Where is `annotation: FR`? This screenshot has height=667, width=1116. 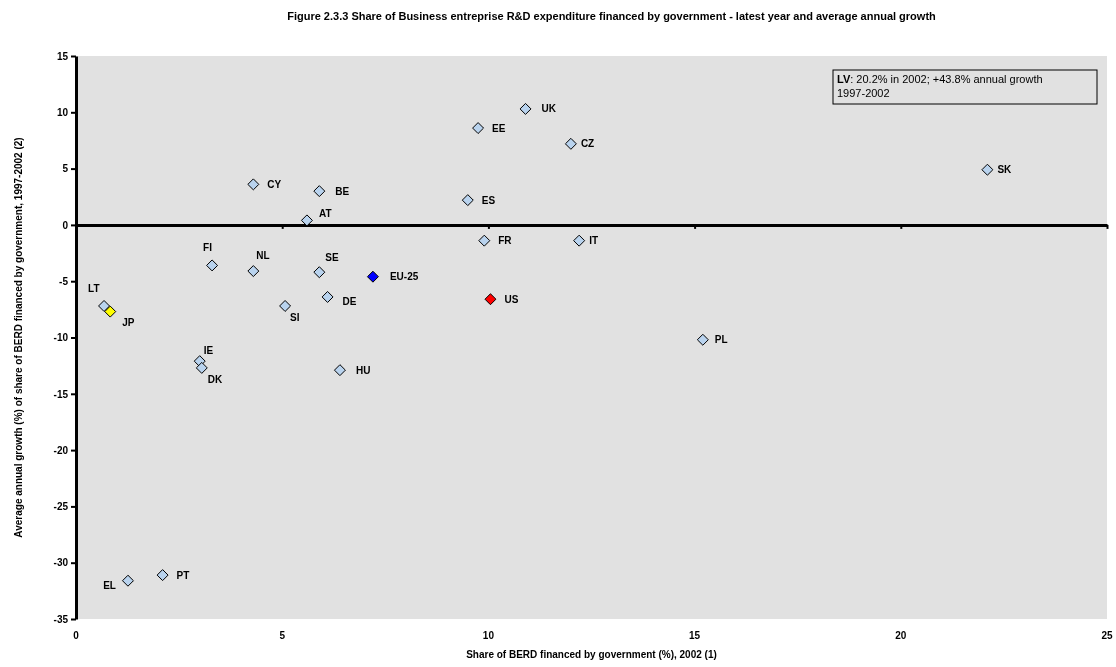 annotation: FR is located at coordinates (505, 241).